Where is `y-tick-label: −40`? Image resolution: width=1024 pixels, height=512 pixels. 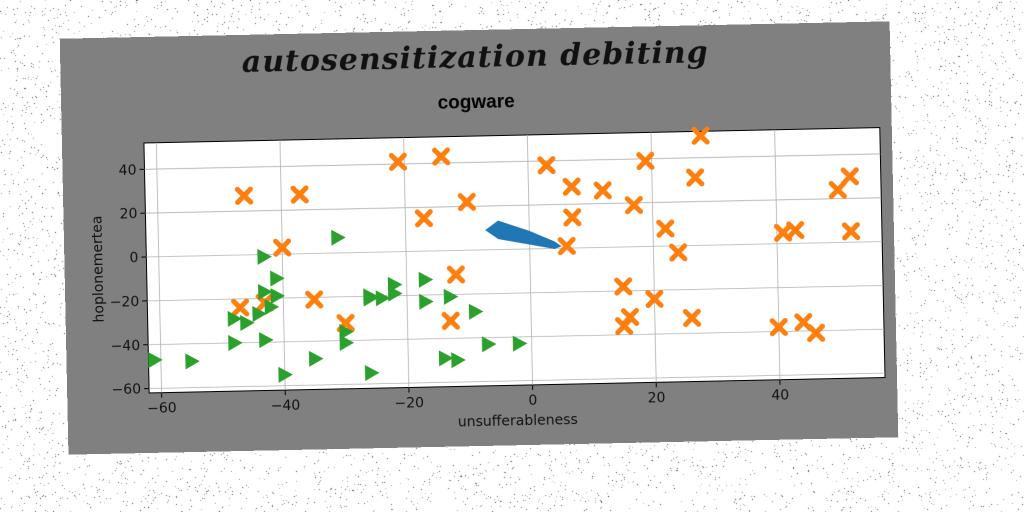 y-tick-label: −40 is located at coordinates (125, 346).